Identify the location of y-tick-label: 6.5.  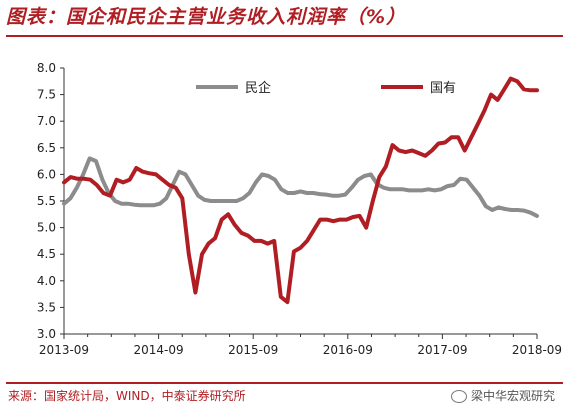
(46, 148).